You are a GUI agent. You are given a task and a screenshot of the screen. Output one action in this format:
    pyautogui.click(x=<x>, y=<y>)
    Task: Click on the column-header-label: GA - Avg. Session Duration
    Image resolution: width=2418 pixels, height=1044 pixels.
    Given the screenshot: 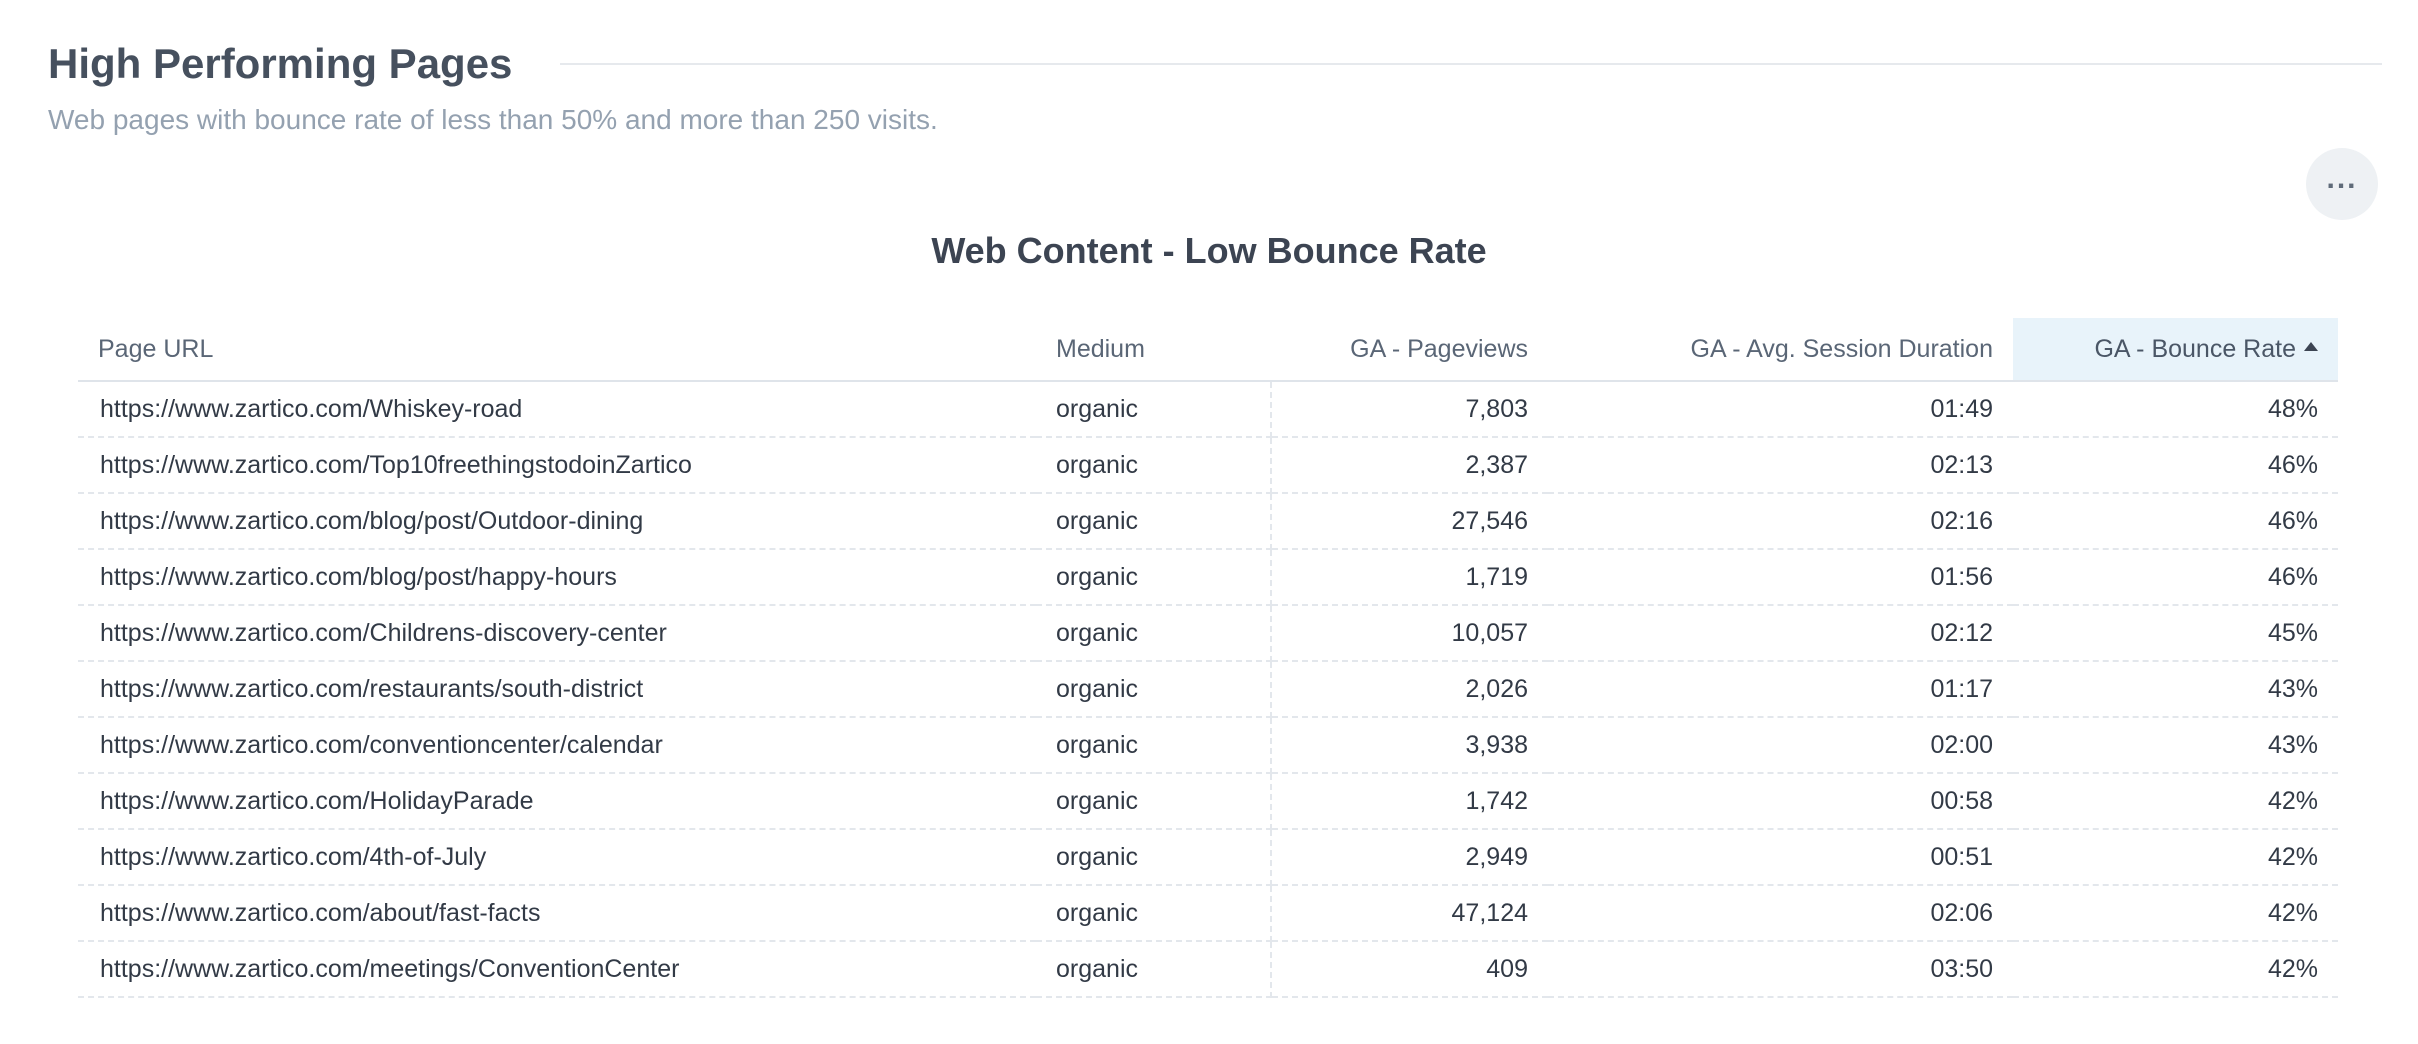 What is the action you would take?
    pyautogui.click(x=1841, y=348)
    